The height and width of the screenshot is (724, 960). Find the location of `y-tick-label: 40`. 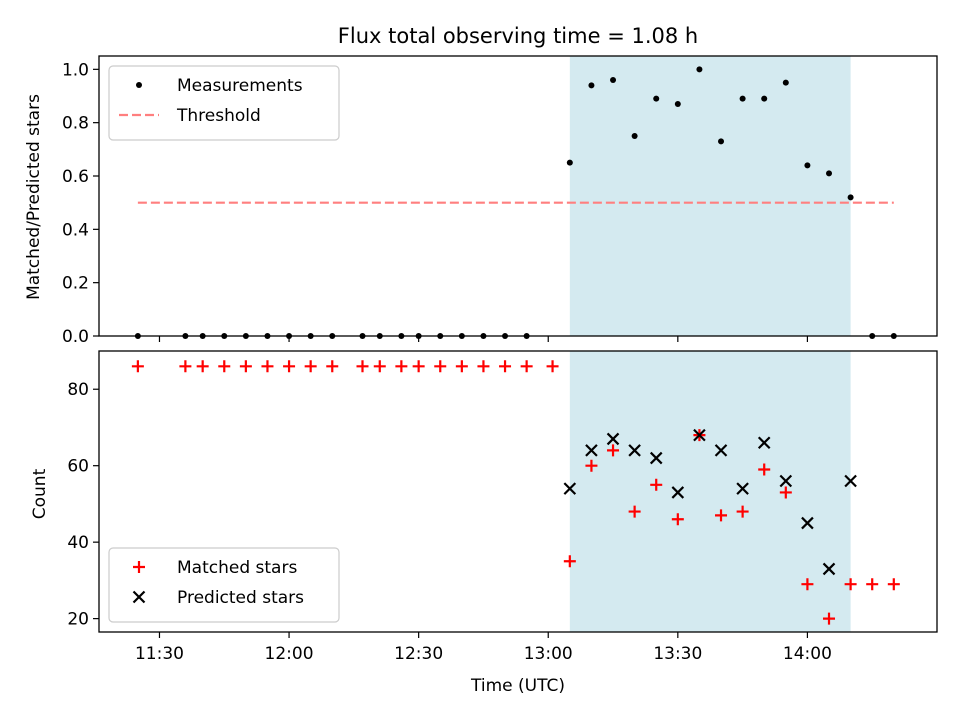

y-tick-label: 40 is located at coordinates (78, 543).